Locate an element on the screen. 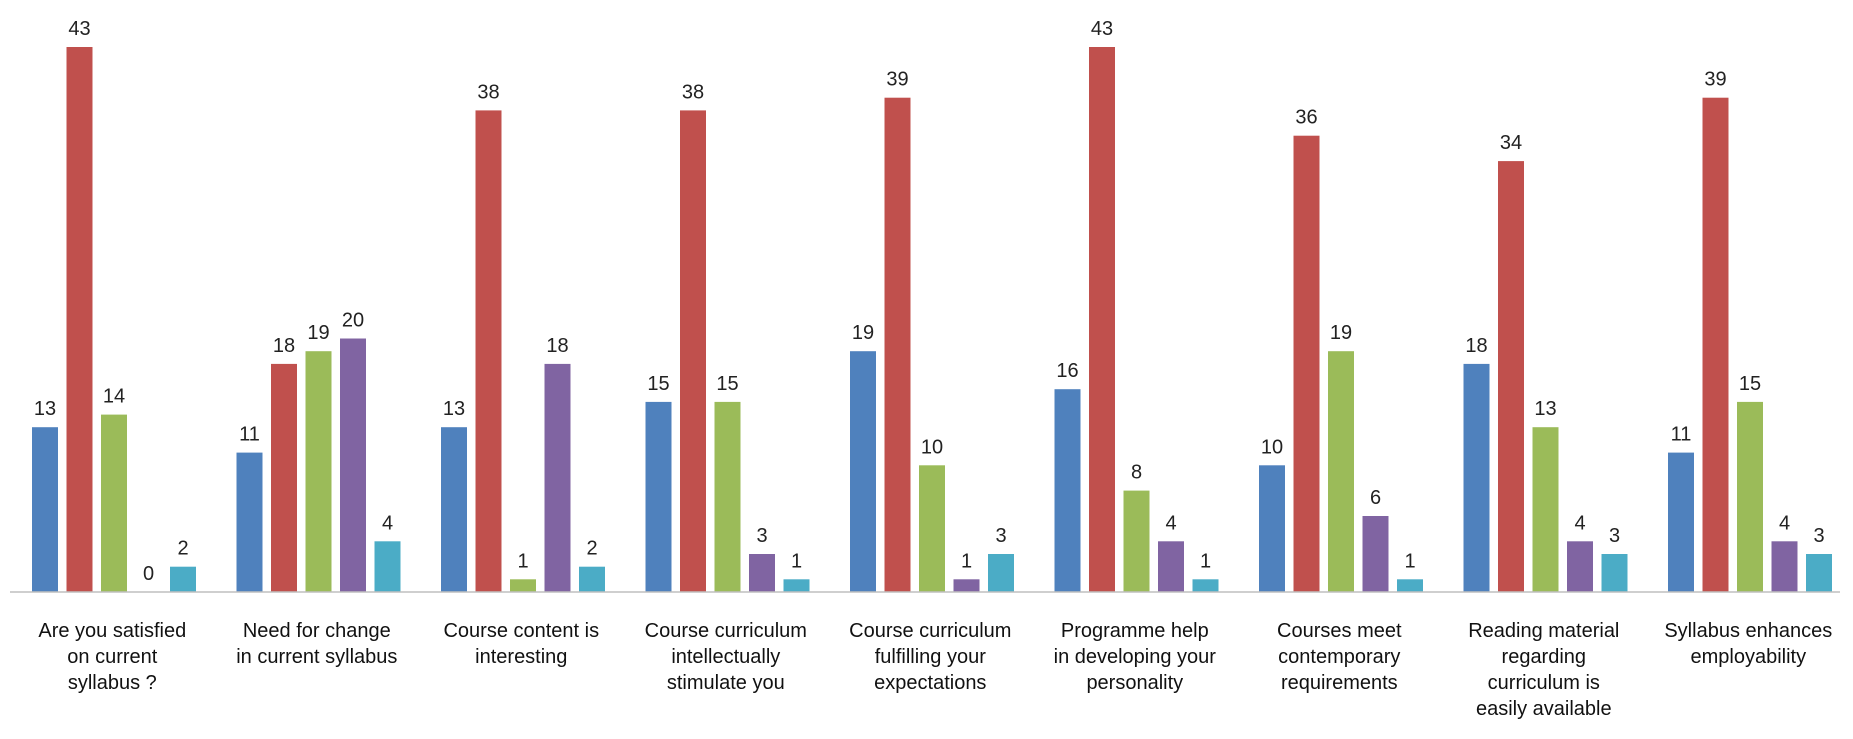 This screenshot has width=1853, height=739. value-label-4-series-2: 38 is located at coordinates (693, 92).